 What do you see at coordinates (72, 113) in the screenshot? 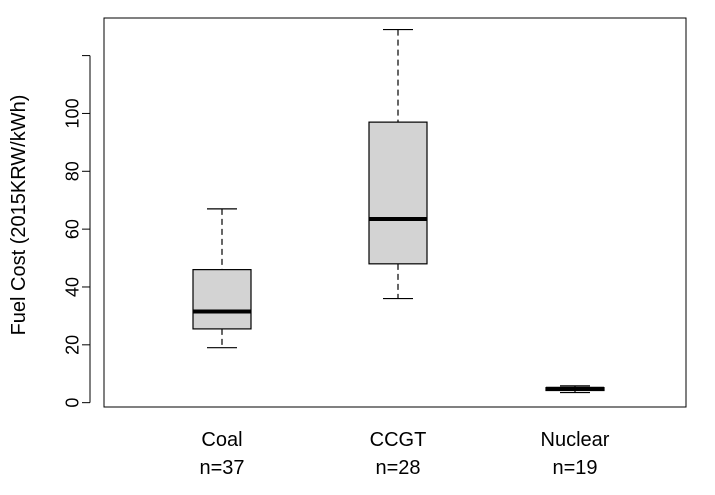
I see `y-tick-label: 100` at bounding box center [72, 113].